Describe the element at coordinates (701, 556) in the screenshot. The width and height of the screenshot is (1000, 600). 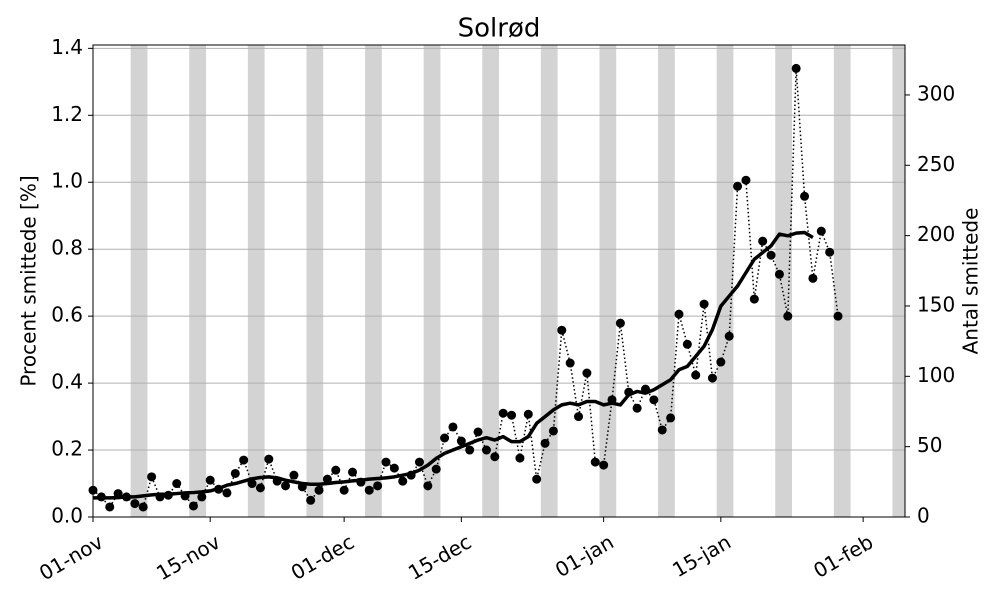
I see `x-tick-label: 15-jan` at that location.